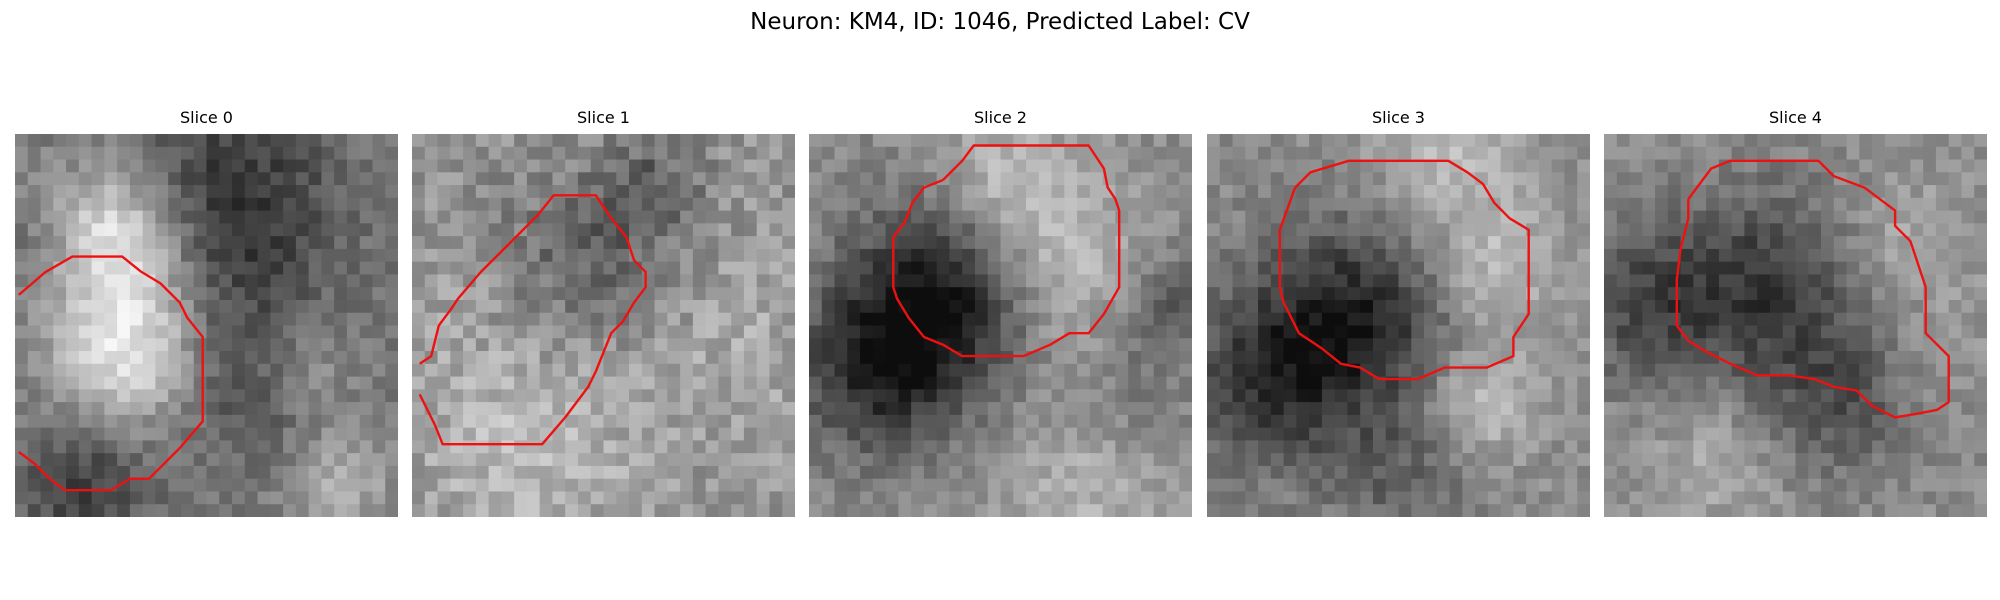 This screenshot has width=2000, height=600. What do you see at coordinates (1000, 117) in the screenshot?
I see `slice-title-2: Slice 2` at bounding box center [1000, 117].